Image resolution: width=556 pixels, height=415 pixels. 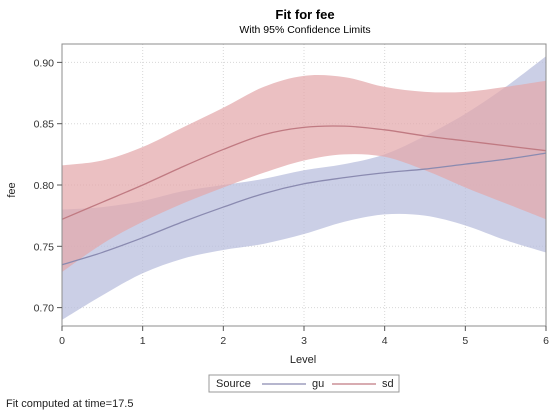 What do you see at coordinates (12, 189) in the screenshot?
I see `y-axis-label: fee` at bounding box center [12, 189].